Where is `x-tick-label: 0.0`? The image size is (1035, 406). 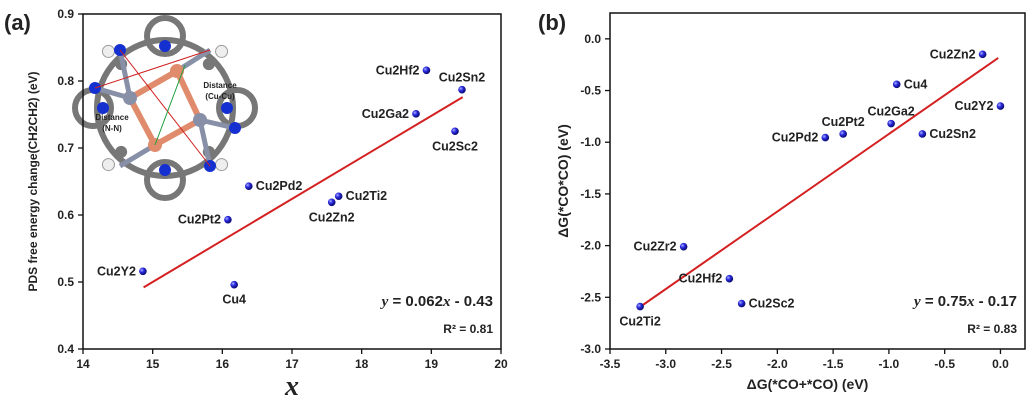 x-tick-label: 0.0 is located at coordinates (1000, 364).